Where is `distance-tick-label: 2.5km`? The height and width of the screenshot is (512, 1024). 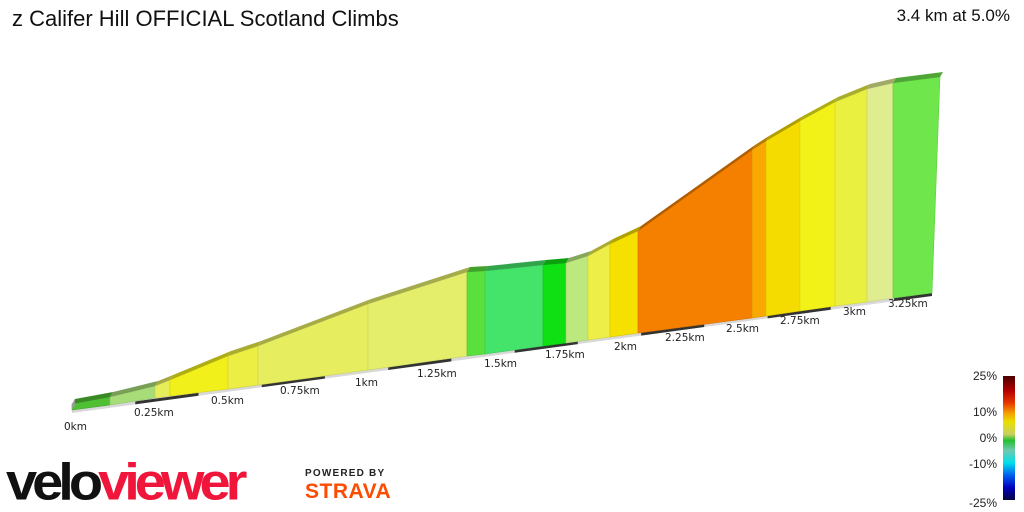
distance-tick-label: 2.5km is located at coordinates (742, 329).